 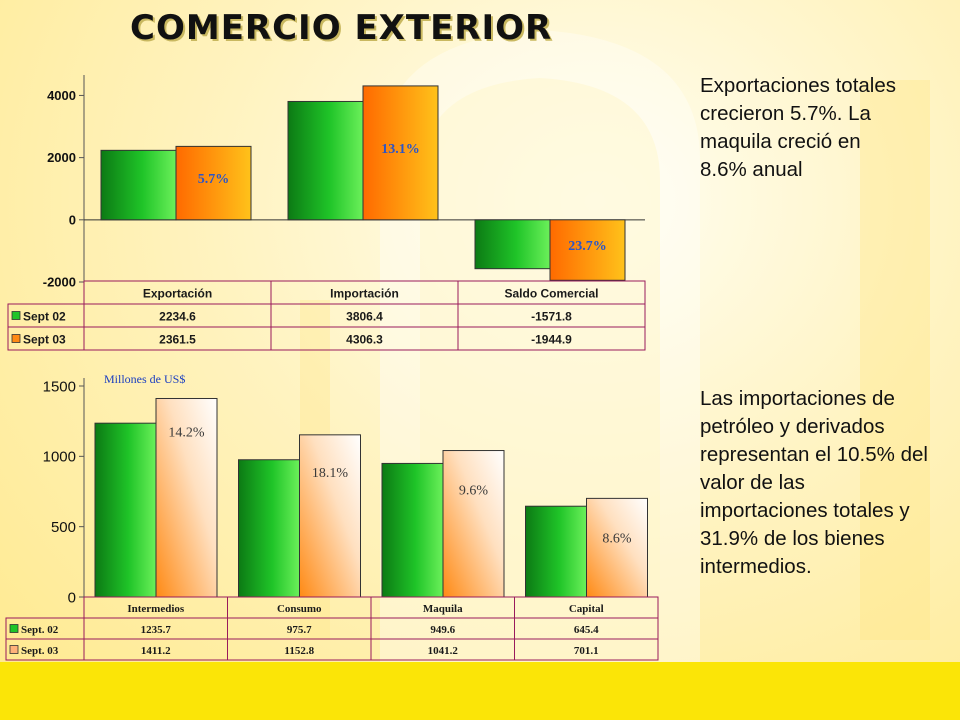 What do you see at coordinates (59, 457) in the screenshot?
I see `y-tick-label: 1000` at bounding box center [59, 457].